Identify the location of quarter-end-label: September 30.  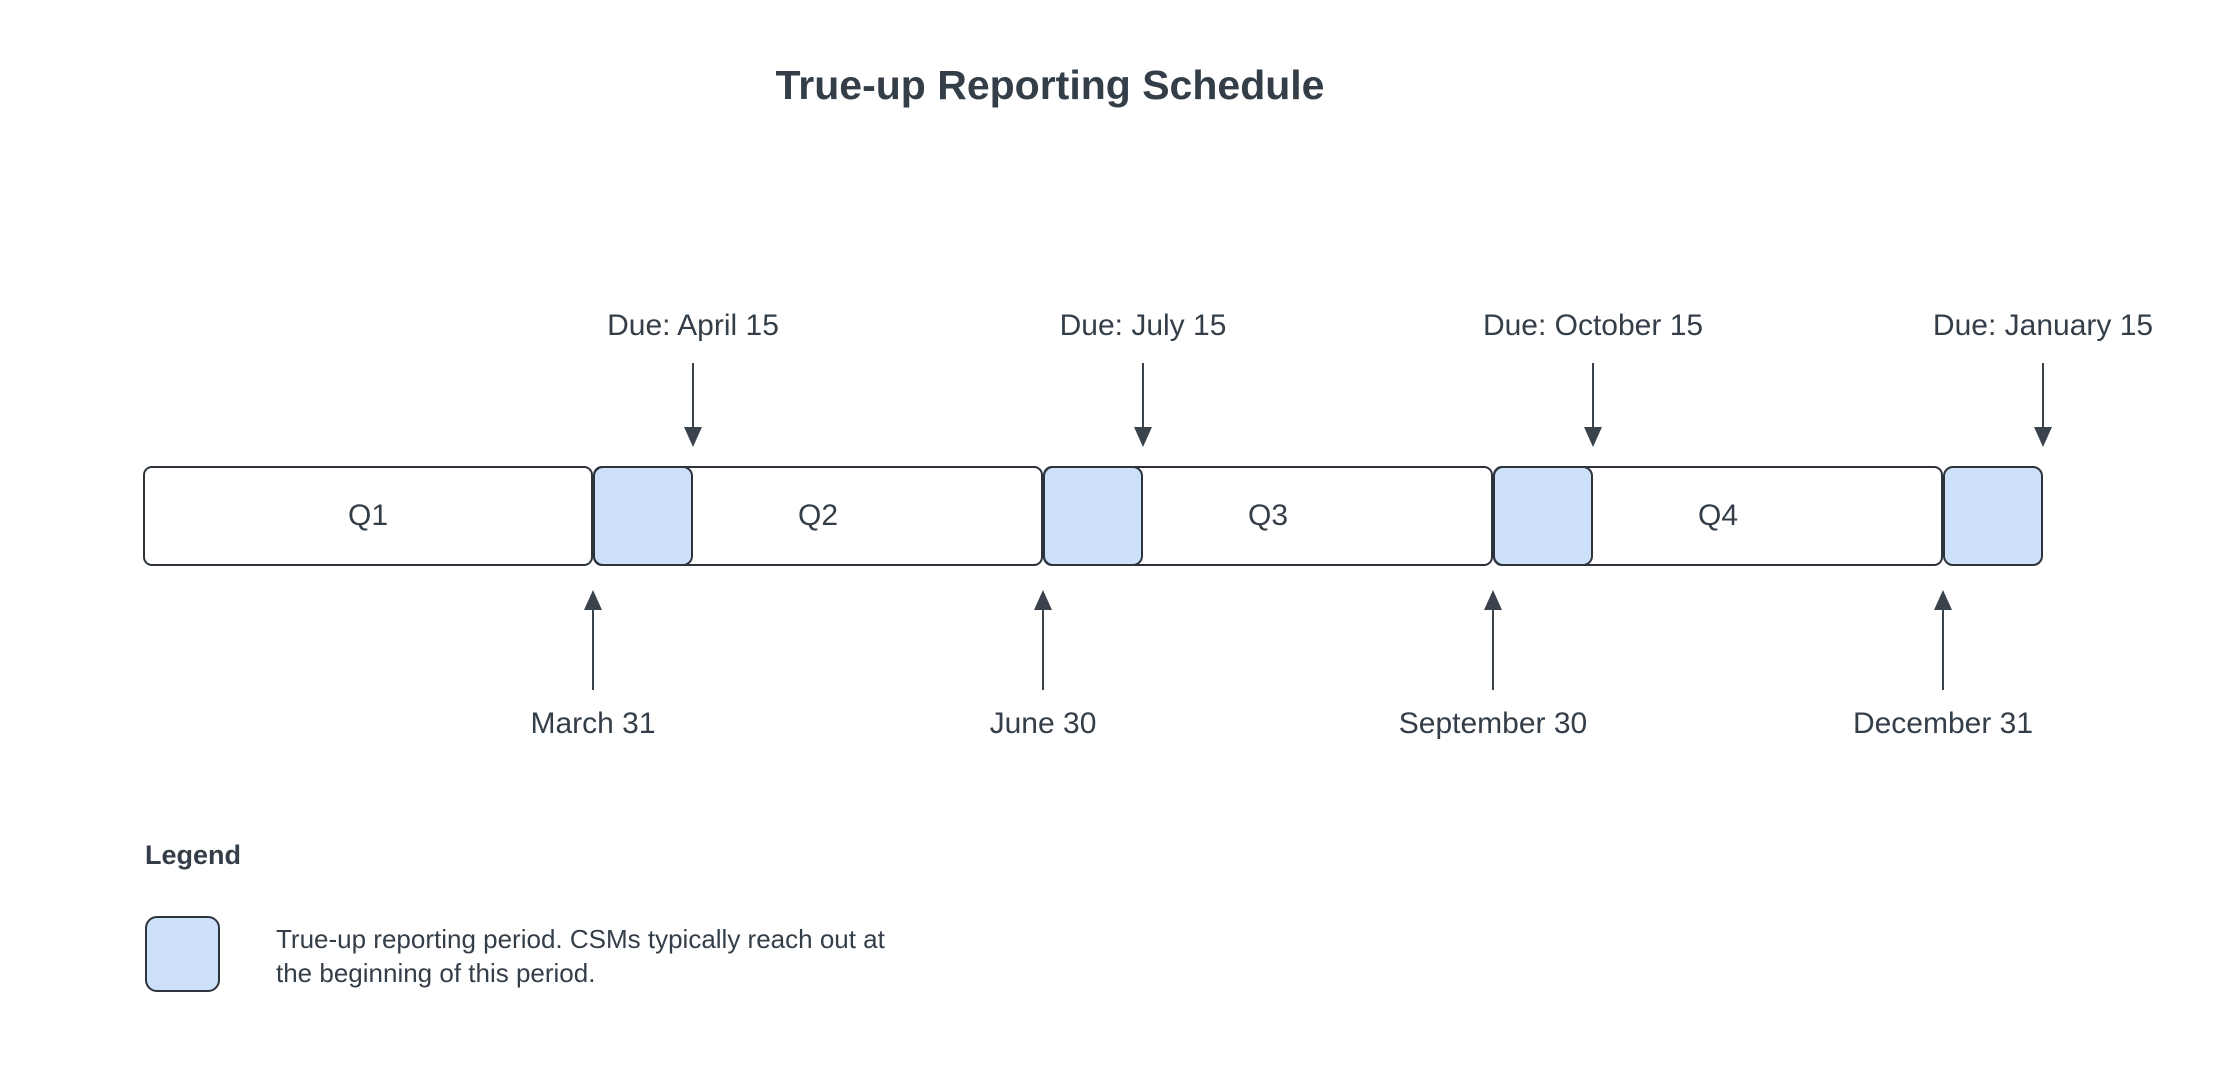
(1493, 723).